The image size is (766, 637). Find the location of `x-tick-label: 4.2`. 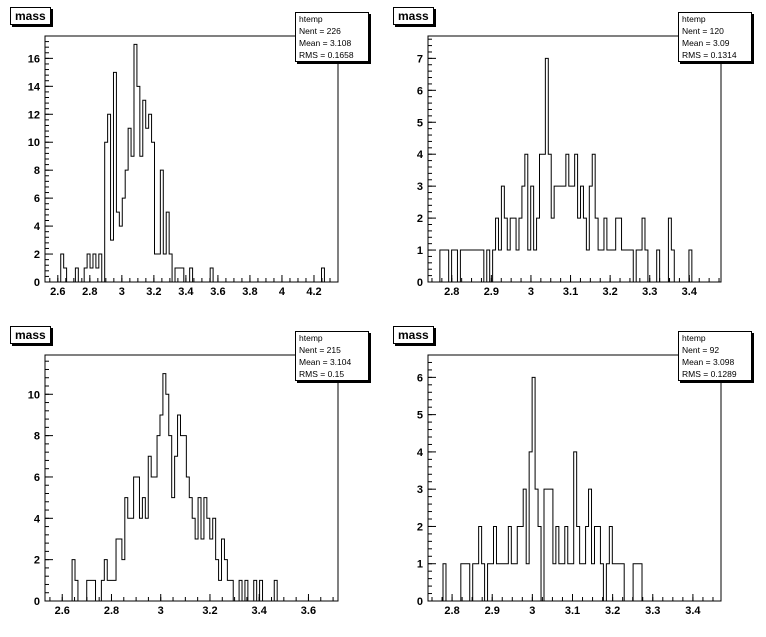

x-tick-label: 4.2 is located at coordinates (313, 292).